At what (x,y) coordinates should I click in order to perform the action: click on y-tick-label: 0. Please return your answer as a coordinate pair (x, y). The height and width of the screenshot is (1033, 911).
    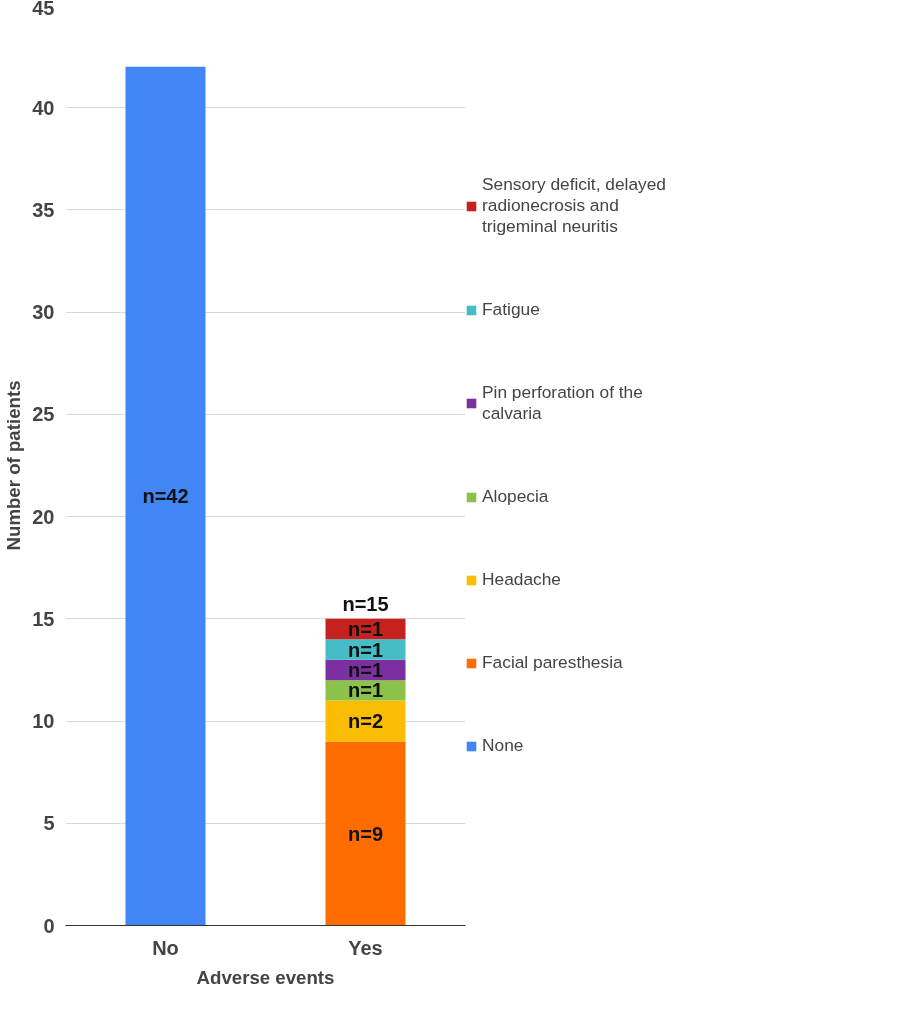
    Looking at the image, I should click on (49, 925).